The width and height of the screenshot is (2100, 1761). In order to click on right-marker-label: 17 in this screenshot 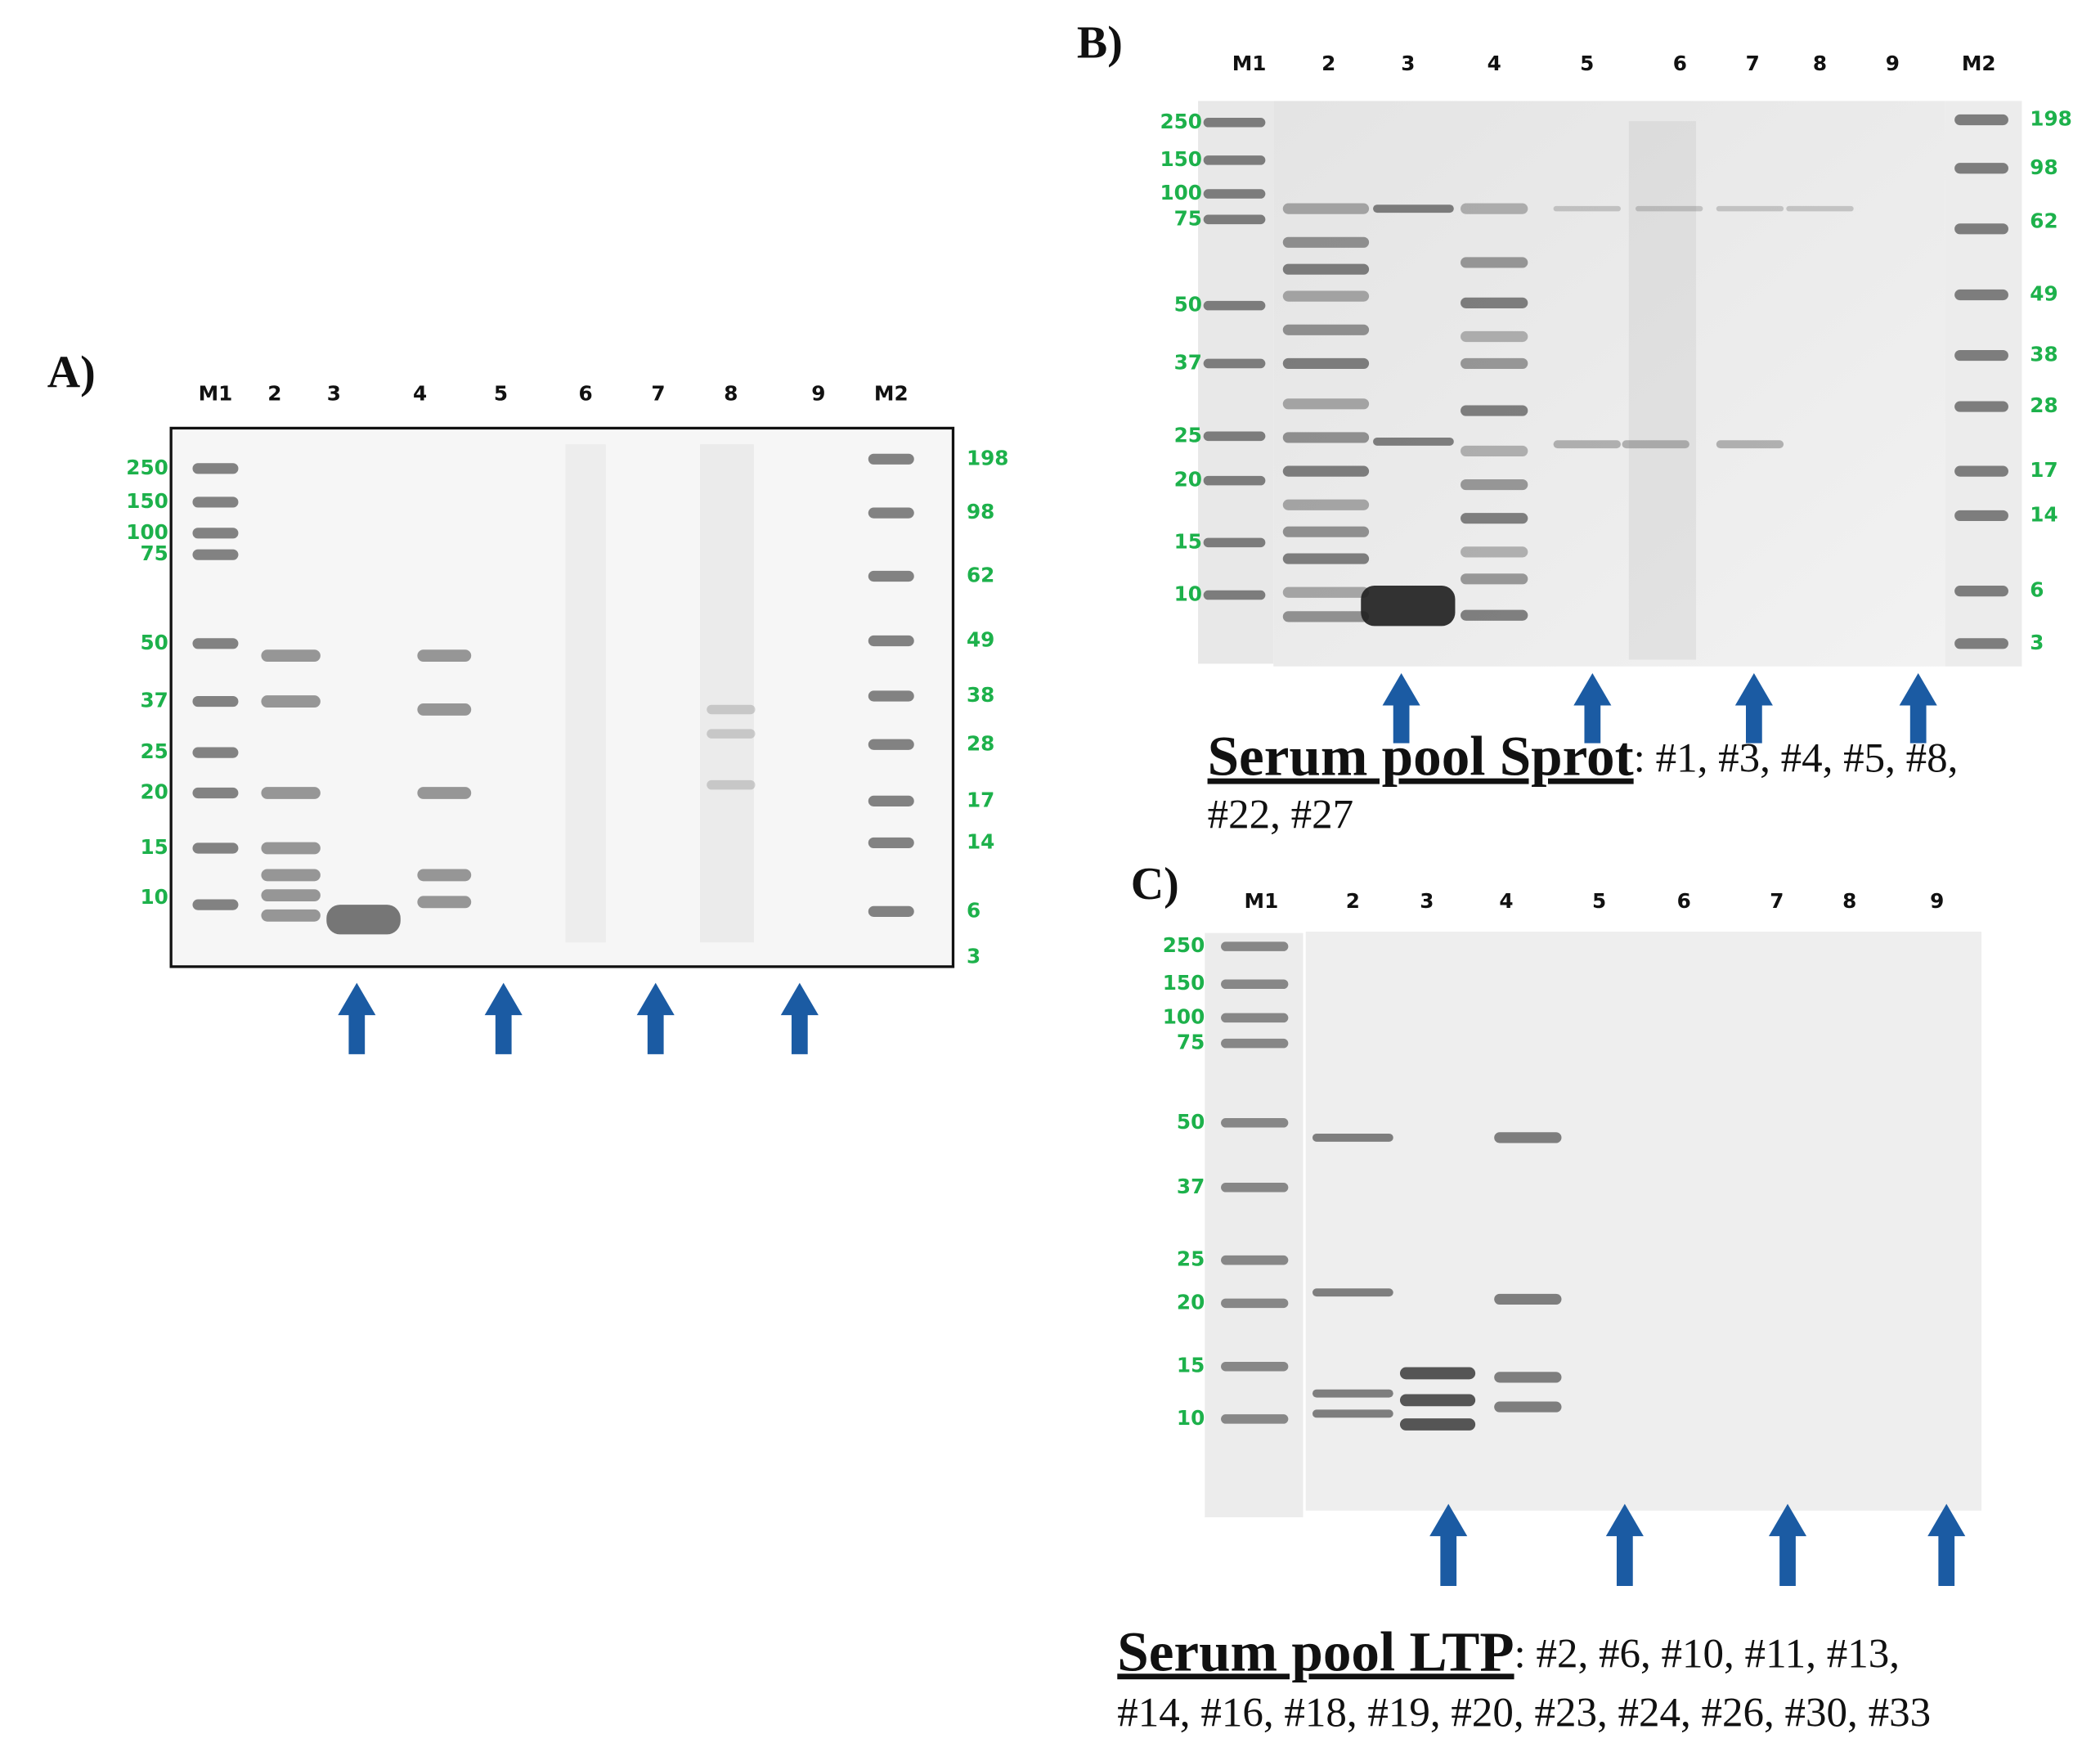, I will do `click(2044, 470)`.